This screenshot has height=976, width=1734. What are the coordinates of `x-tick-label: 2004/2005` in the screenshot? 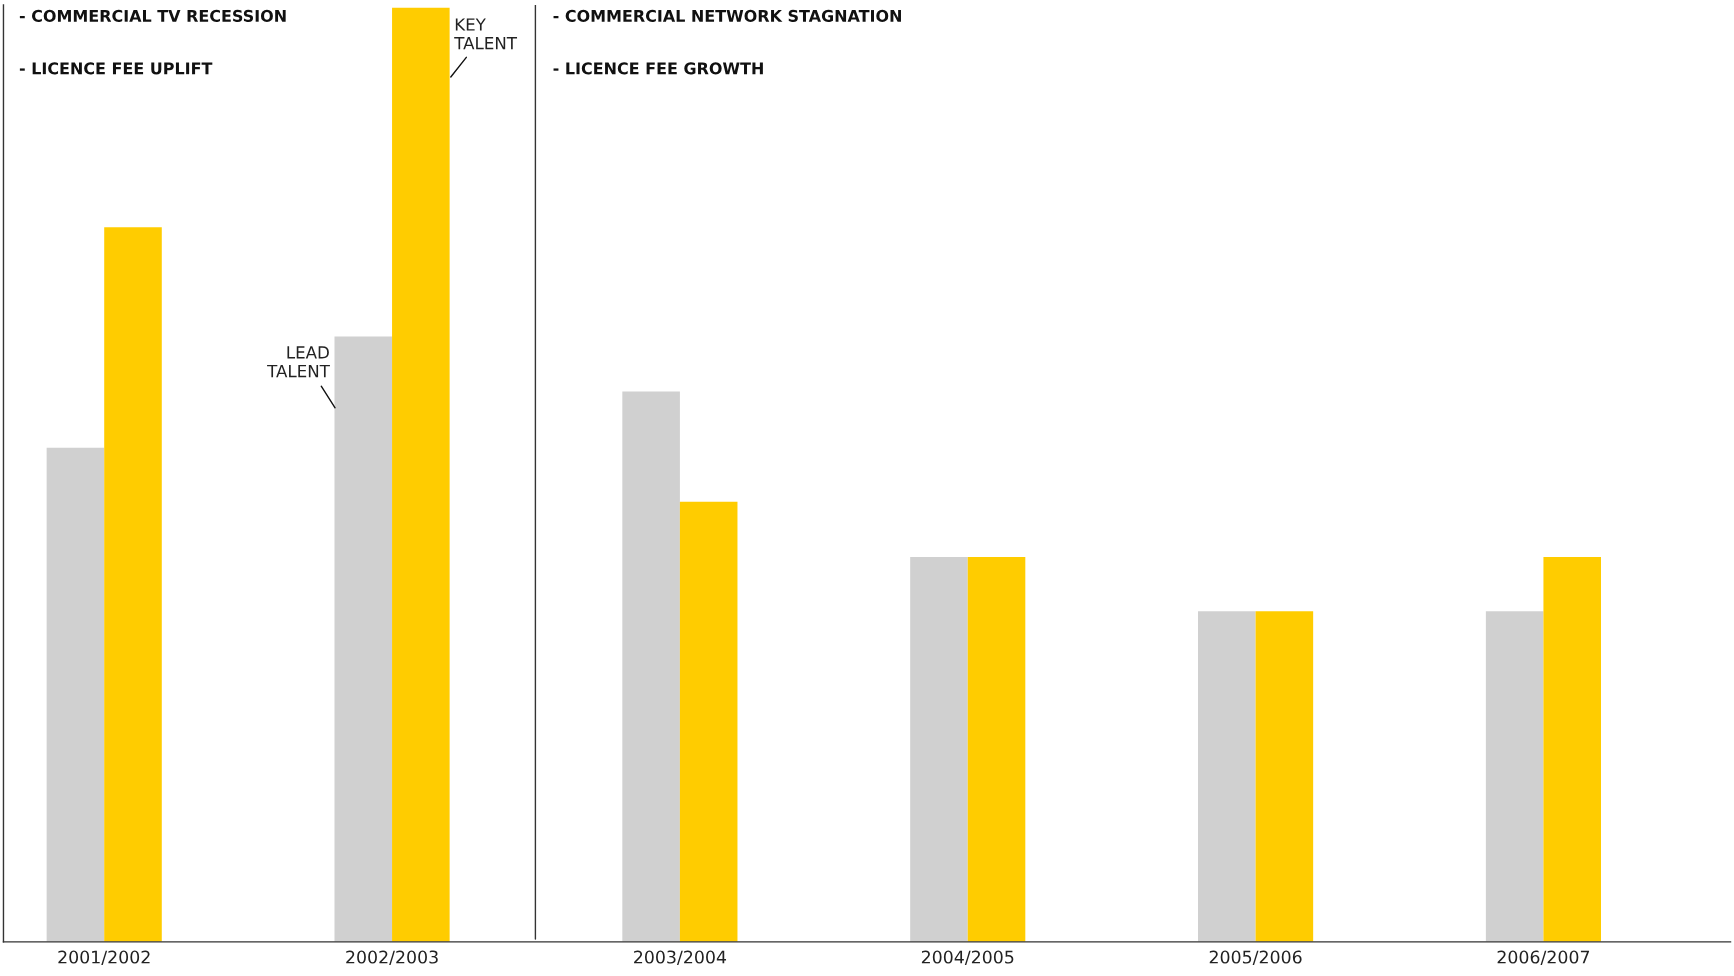 It's located at (967, 957).